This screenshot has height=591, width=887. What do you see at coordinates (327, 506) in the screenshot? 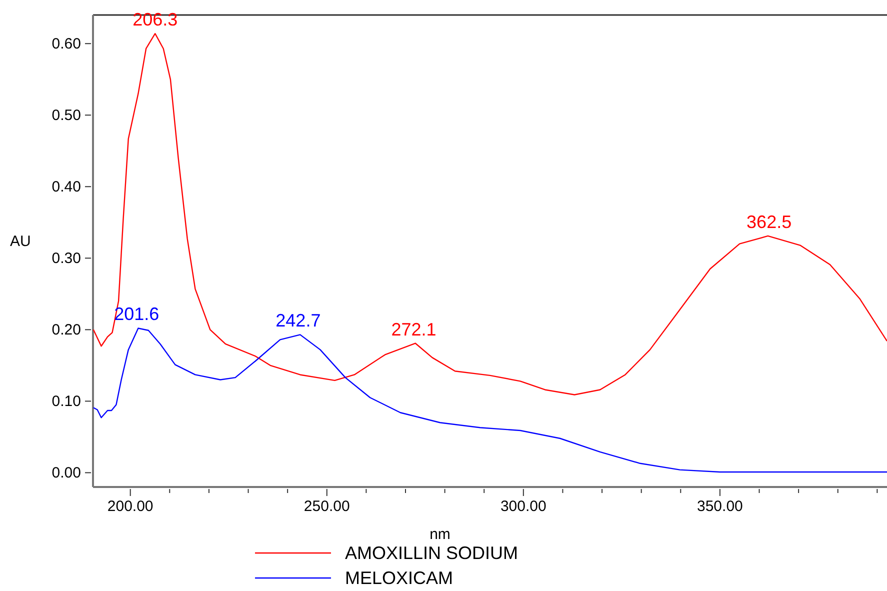
I see `x-tick-label: 250.00` at bounding box center [327, 506].